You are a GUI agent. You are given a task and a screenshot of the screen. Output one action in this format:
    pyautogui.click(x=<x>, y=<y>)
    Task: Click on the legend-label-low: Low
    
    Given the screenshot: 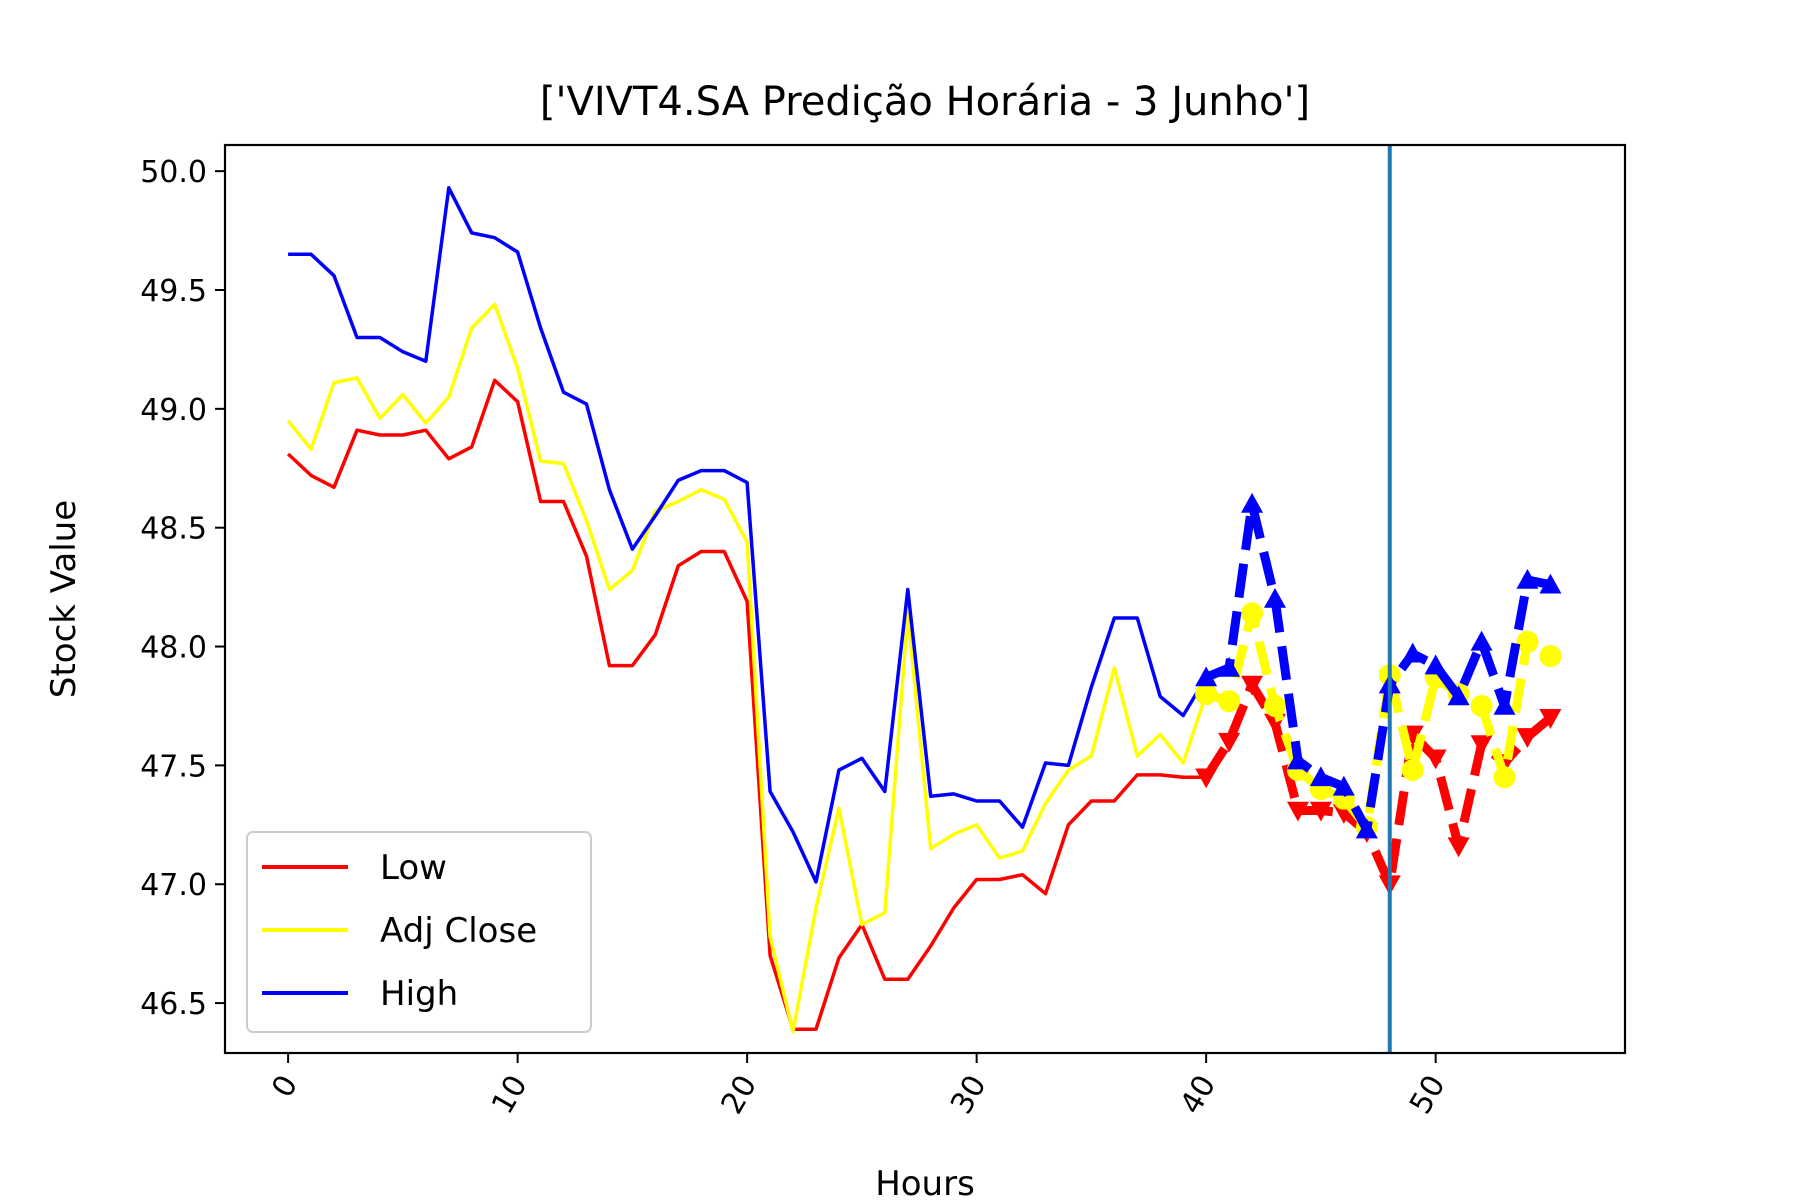 What is the action you would take?
    pyautogui.click(x=413, y=868)
    